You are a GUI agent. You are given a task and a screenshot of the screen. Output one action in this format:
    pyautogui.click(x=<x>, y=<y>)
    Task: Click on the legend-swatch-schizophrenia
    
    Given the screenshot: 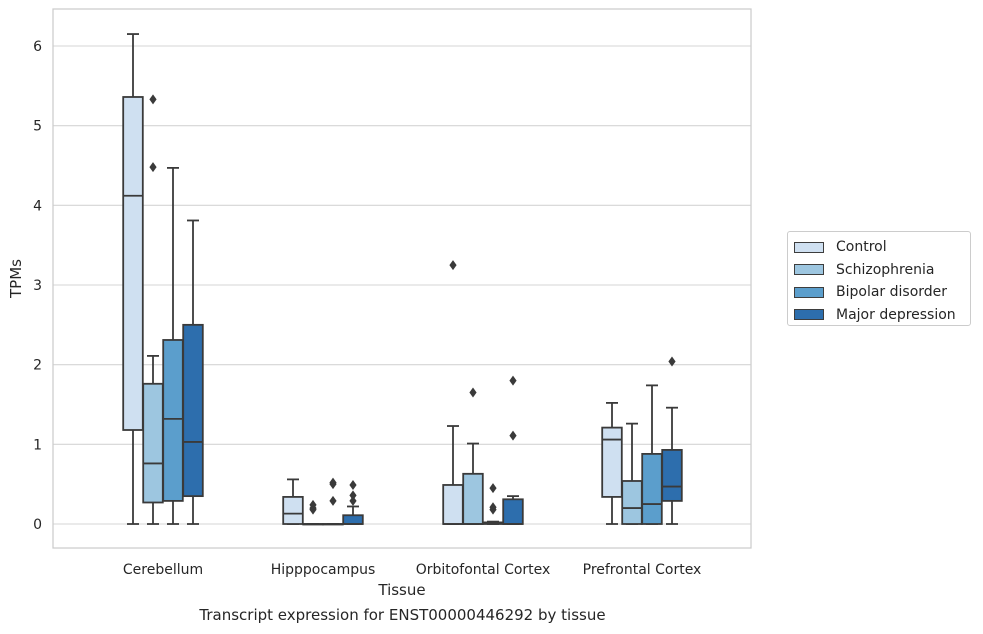 What is the action you would take?
    pyautogui.click(x=809, y=270)
    